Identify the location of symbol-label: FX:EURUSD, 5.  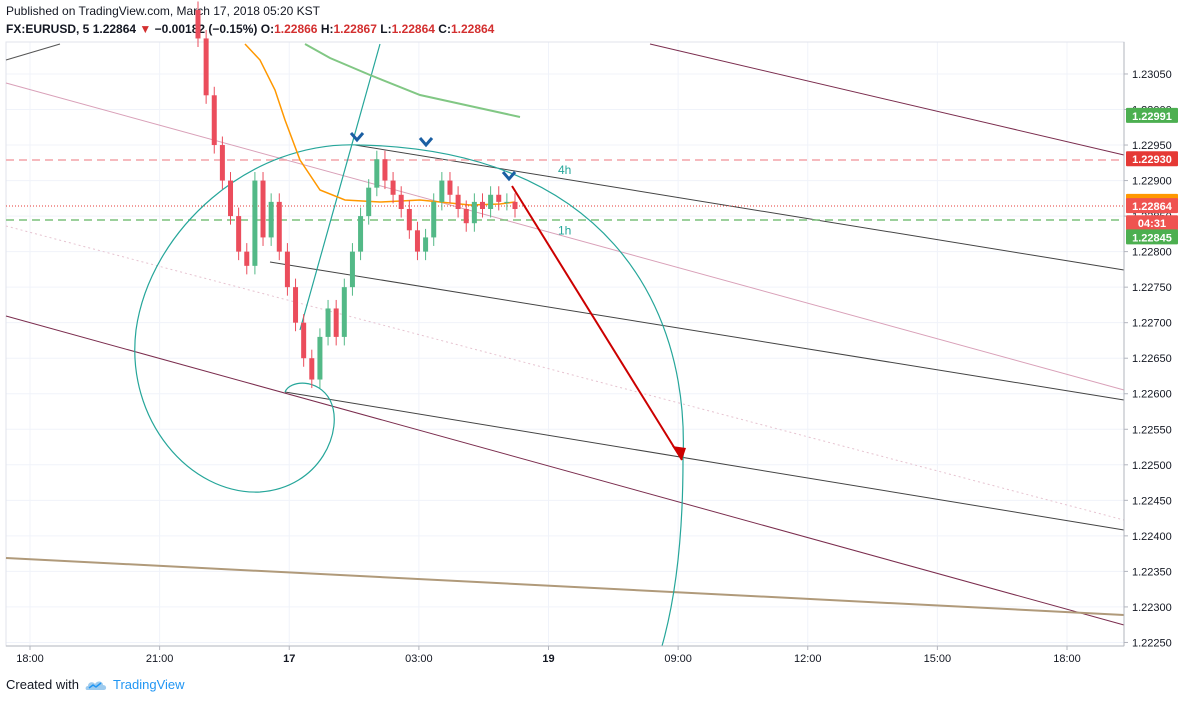
(48, 29).